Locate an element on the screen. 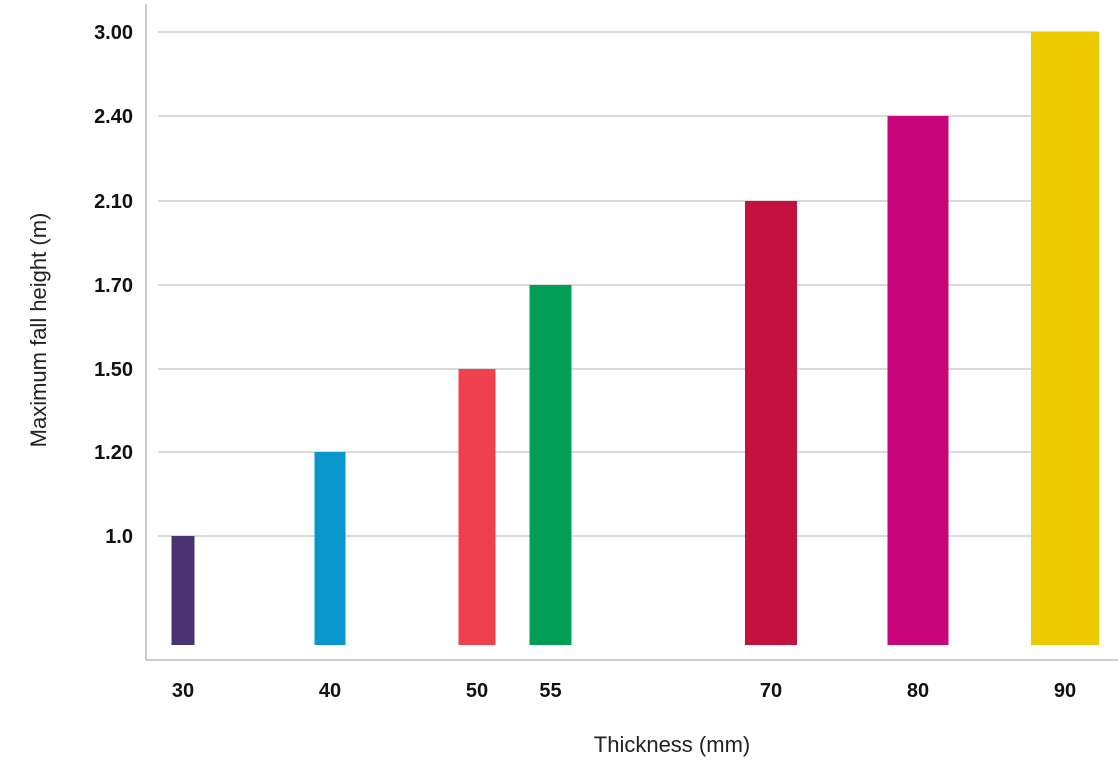 Image resolution: width=1118 pixels, height=760 pixels. x-axis-title: Thickness (mm) is located at coordinates (672, 744).